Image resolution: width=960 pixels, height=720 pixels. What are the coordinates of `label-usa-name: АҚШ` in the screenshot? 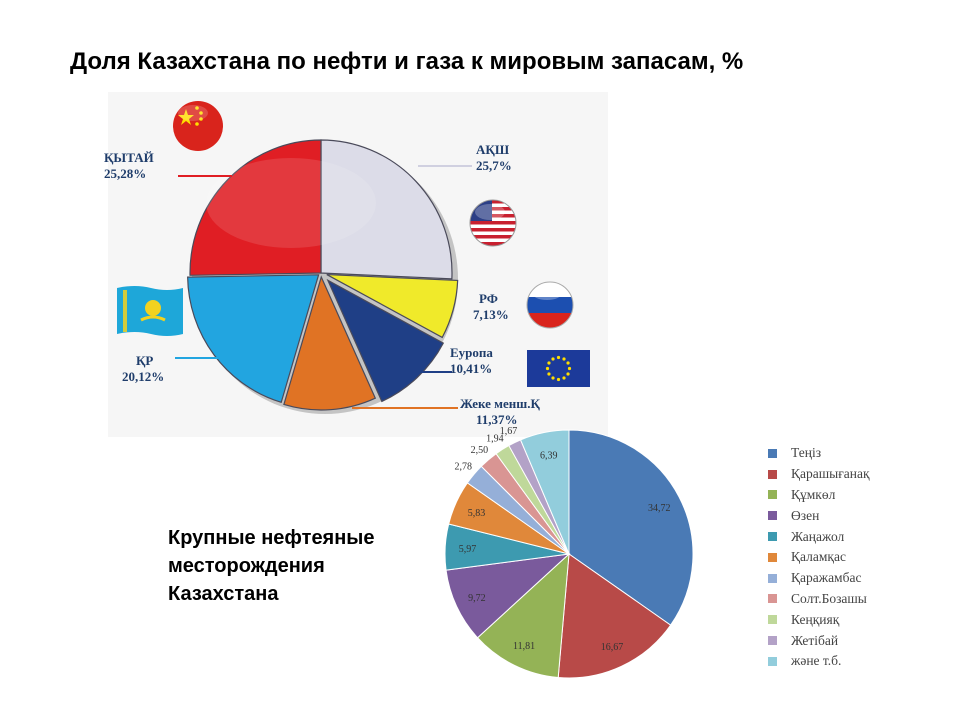 It's located at (493, 149).